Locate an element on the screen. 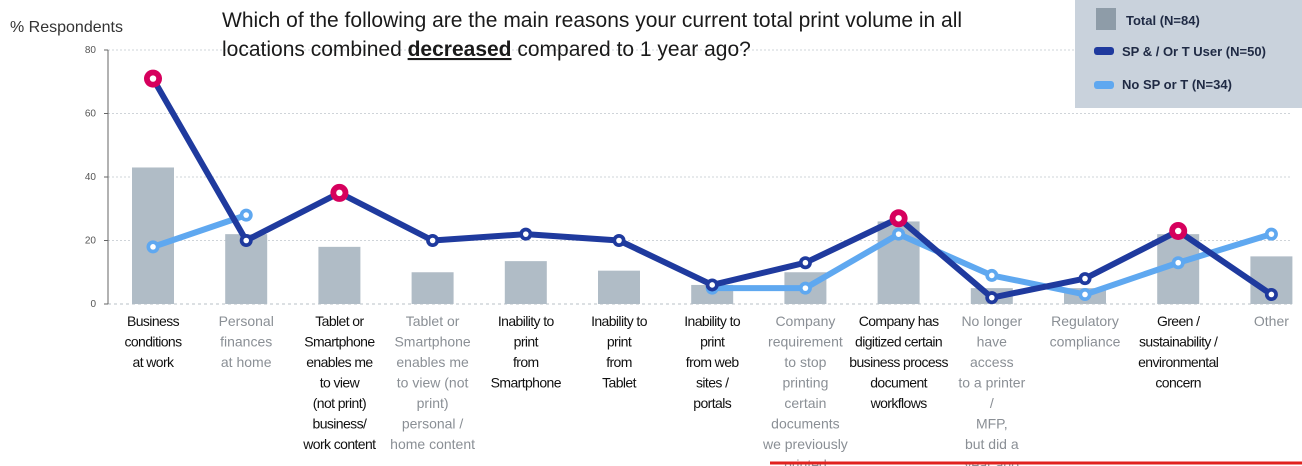 The height and width of the screenshot is (466, 1302). x-category-label: Regulatory compliance is located at coordinates (1085, 331).